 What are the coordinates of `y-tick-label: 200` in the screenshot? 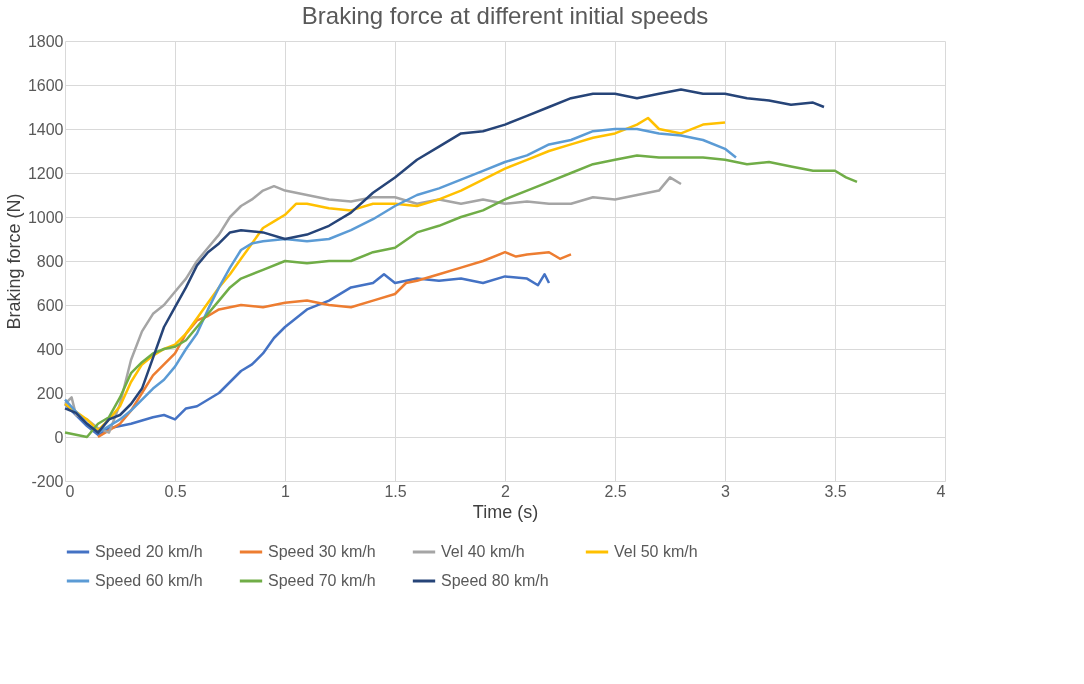 It's located at (50, 393).